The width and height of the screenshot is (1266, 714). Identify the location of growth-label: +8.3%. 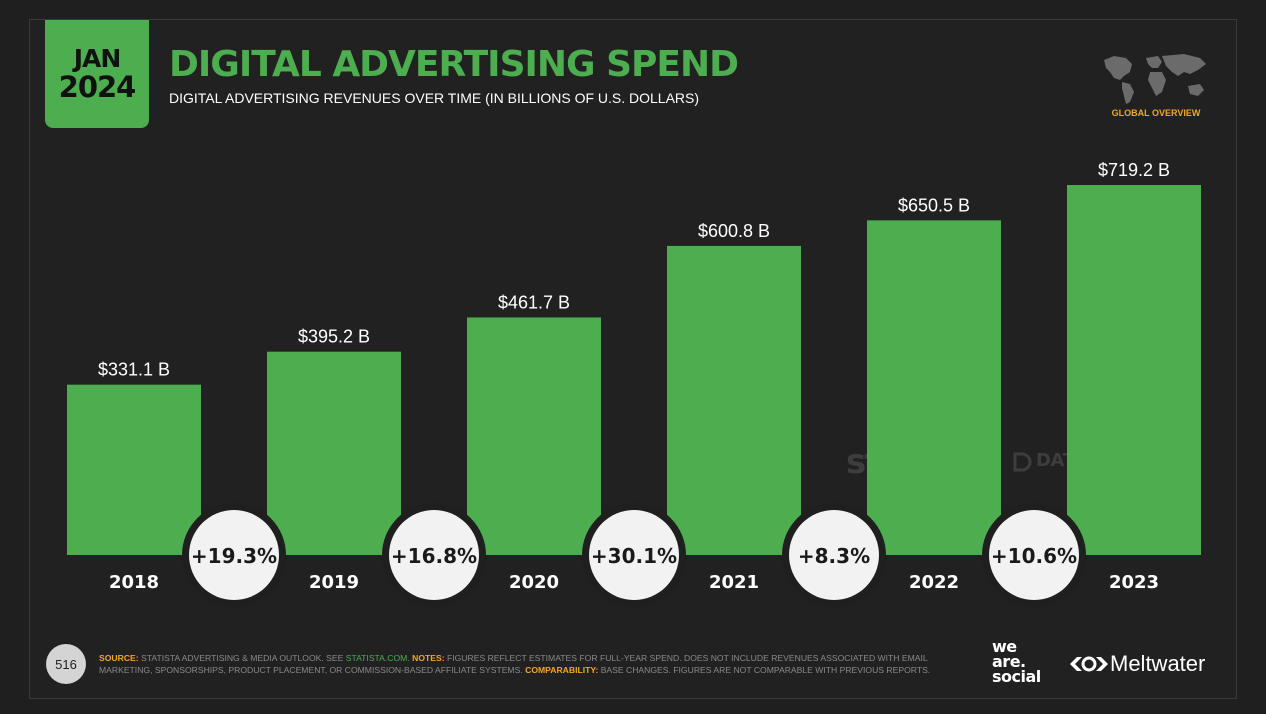
(834, 556).